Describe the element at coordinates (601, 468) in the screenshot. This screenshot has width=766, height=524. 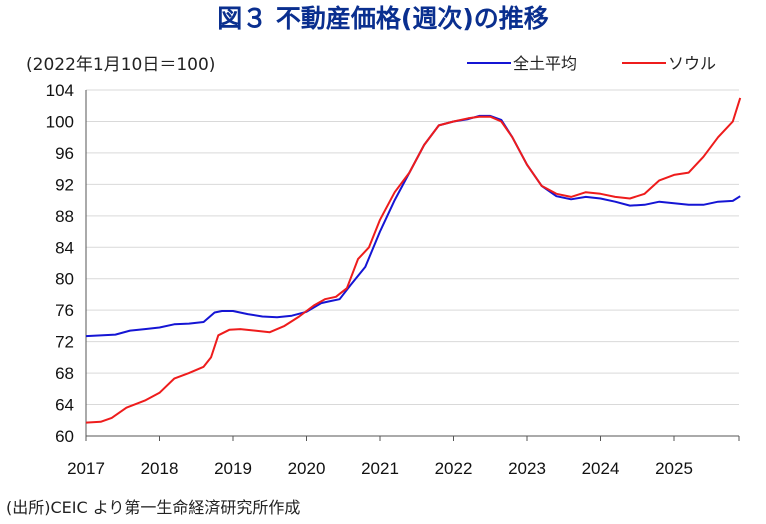
I see `x-tick-label: 2024` at that location.